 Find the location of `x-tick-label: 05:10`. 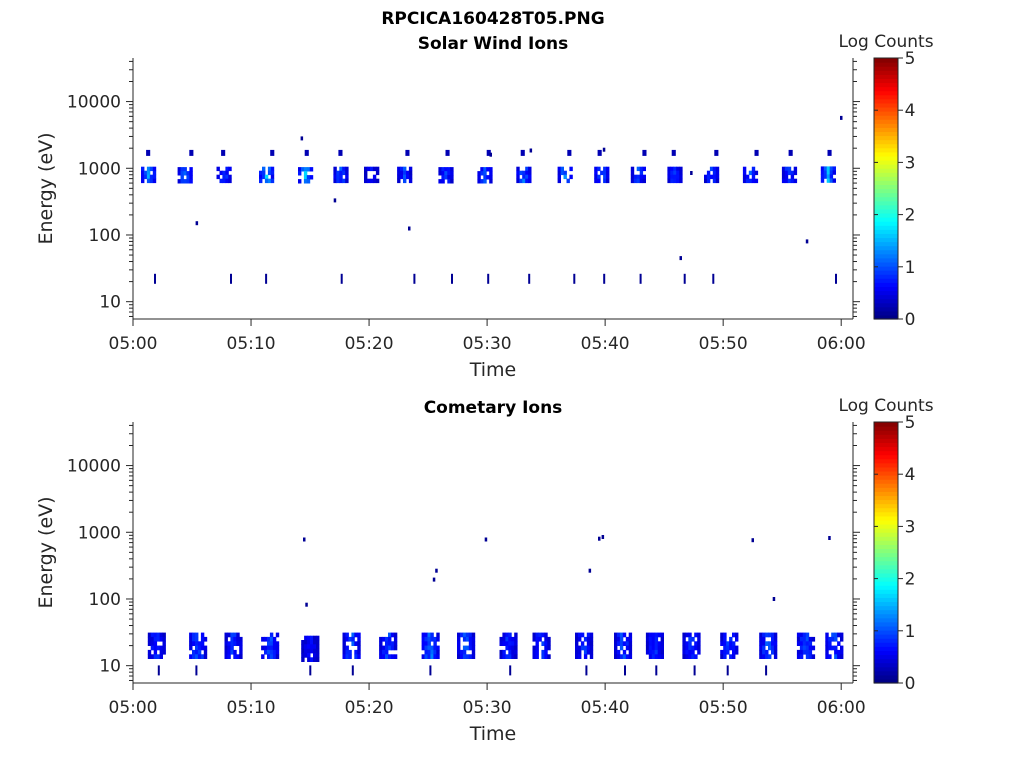

x-tick-label: 05:10 is located at coordinates (251, 344).